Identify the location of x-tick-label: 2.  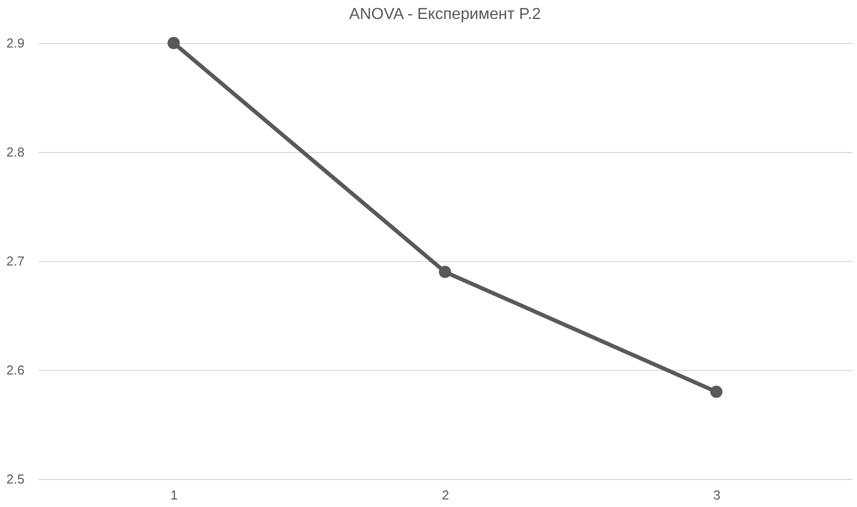
(446, 495).